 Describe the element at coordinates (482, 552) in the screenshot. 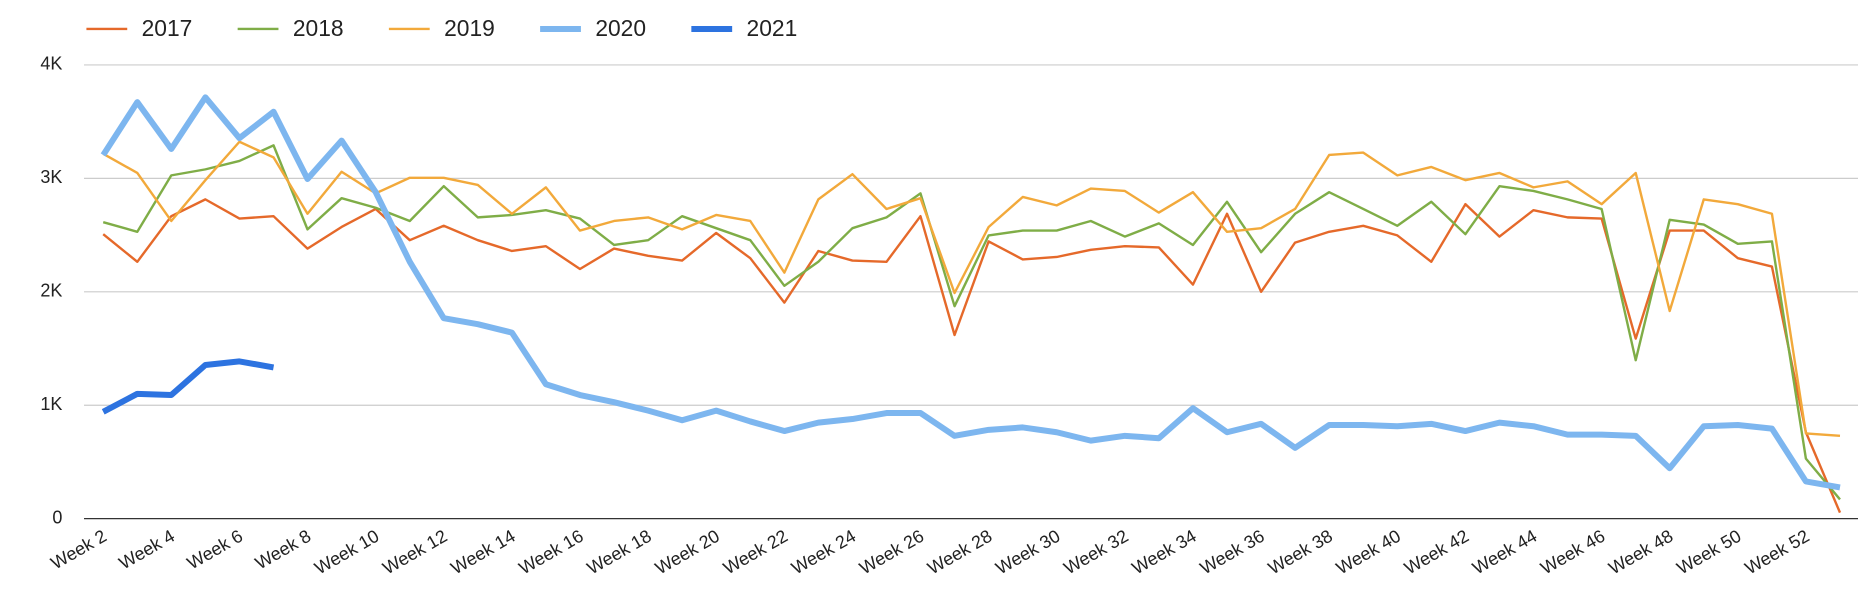

I see `x-tick-label: Week 14` at that location.